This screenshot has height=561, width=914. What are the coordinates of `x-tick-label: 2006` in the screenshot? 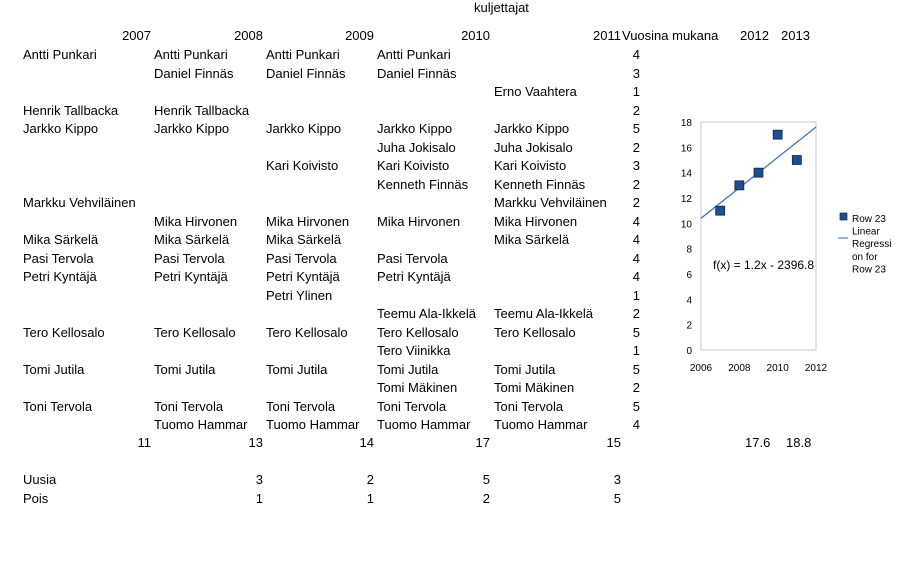 It's located at (701, 368).